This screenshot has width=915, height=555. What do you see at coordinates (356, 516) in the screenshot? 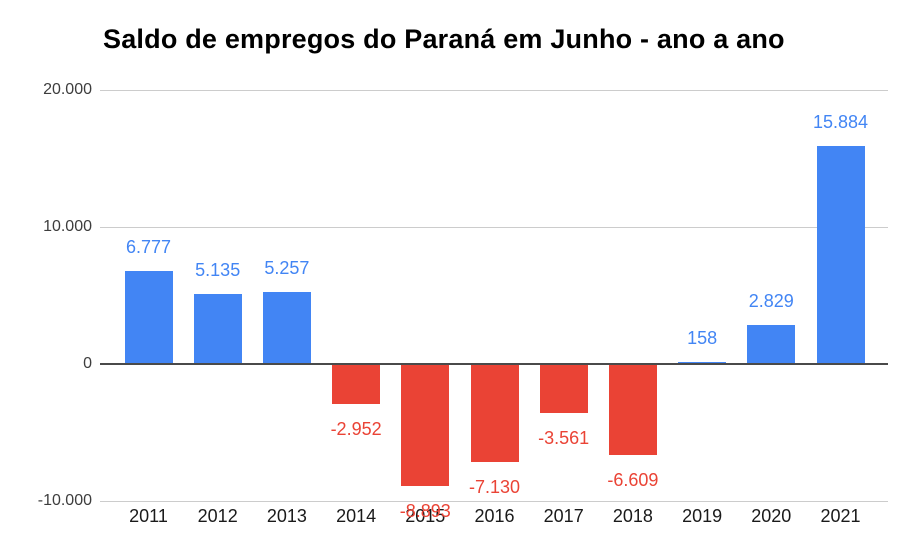
I see `x-axis-tick-label-2014: 2014` at bounding box center [356, 516].